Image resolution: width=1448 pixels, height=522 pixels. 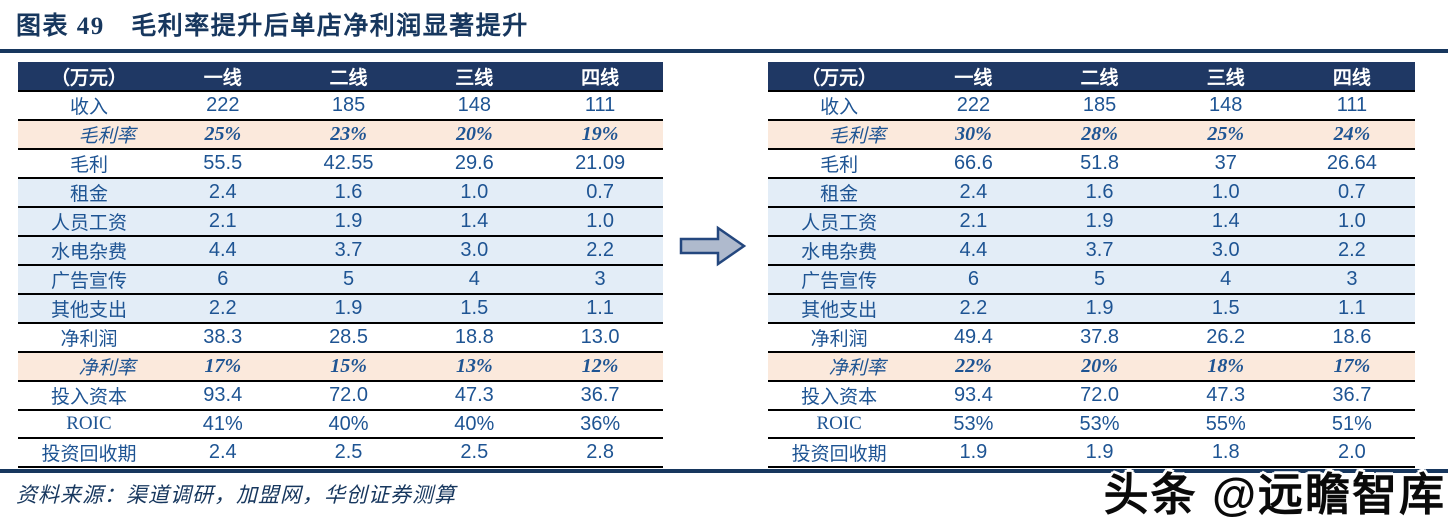 What do you see at coordinates (839, 106) in the screenshot?
I see `row-label: 收入` at bounding box center [839, 106].